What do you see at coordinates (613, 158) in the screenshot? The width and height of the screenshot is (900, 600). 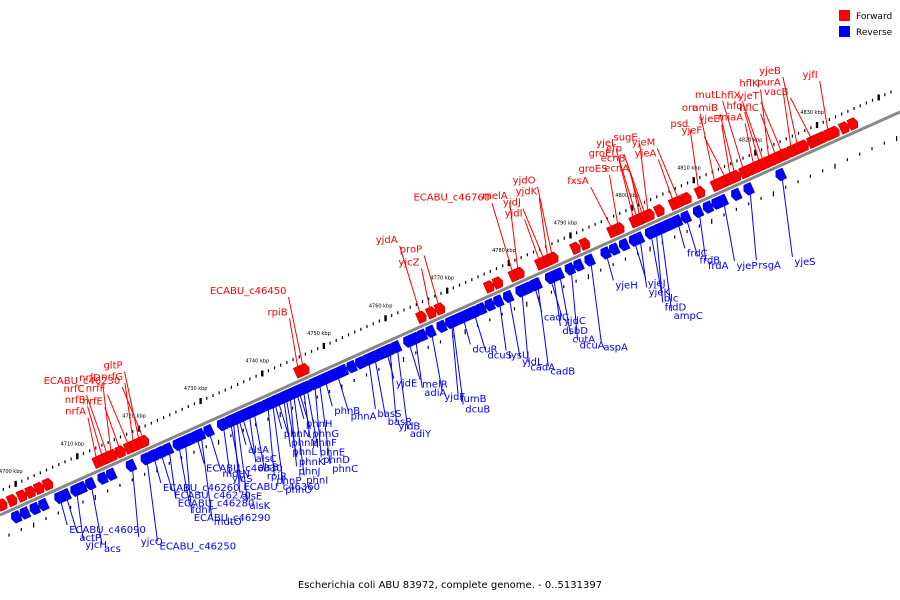 I see `forward-gene-label: ecnB` at bounding box center [613, 158].